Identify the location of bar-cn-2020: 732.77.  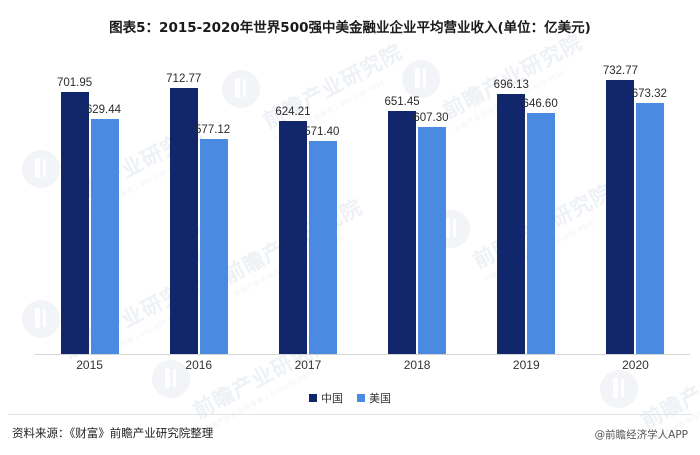
(620, 210).